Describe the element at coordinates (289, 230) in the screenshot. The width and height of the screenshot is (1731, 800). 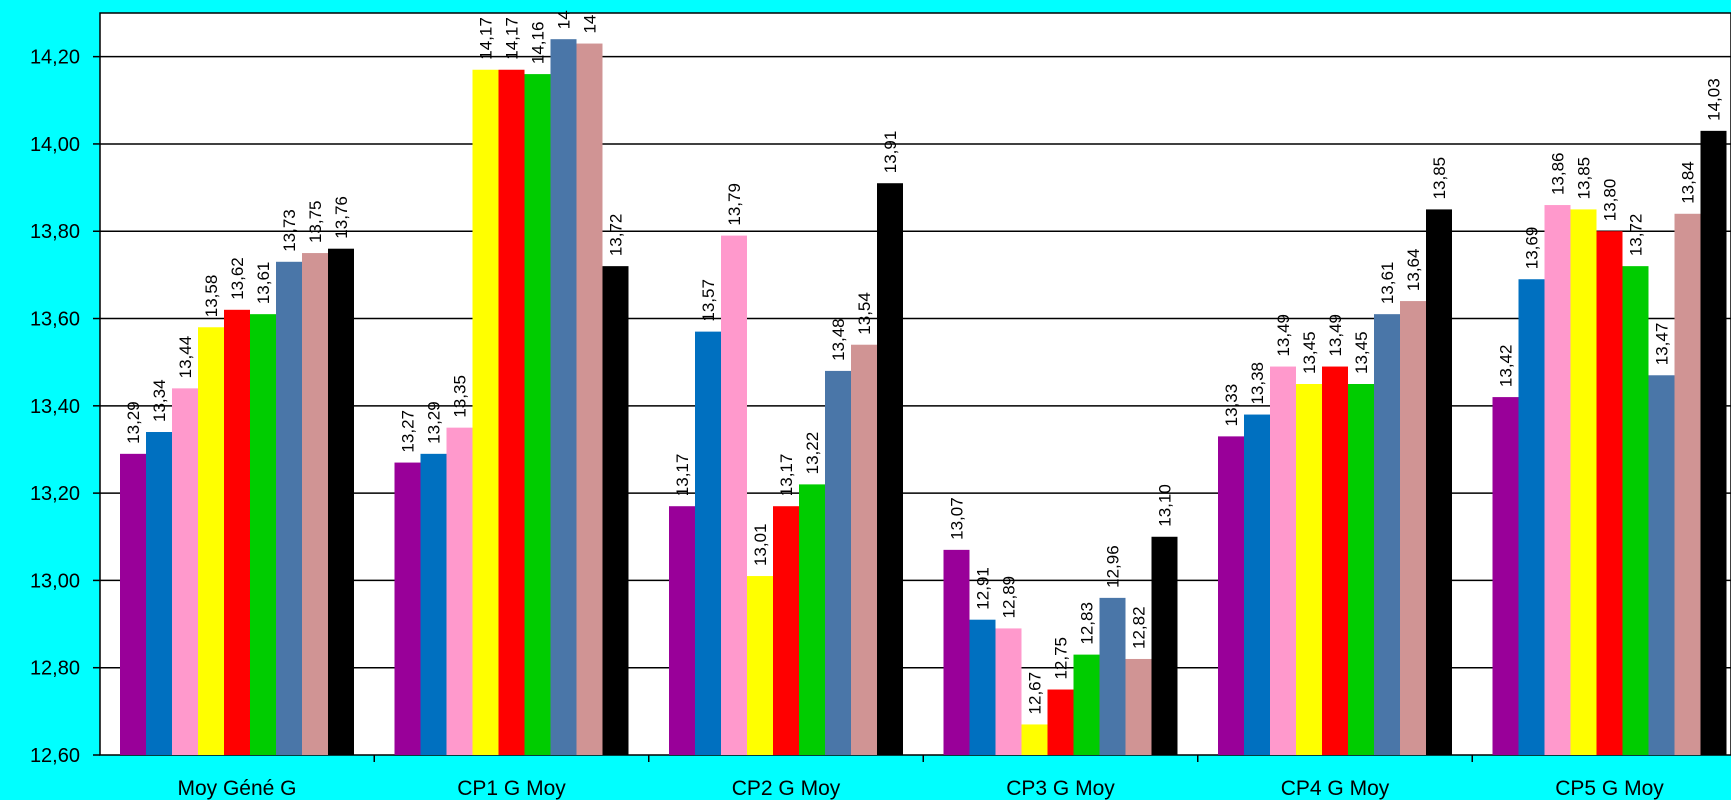
I see `data-label: 13,73` at that location.